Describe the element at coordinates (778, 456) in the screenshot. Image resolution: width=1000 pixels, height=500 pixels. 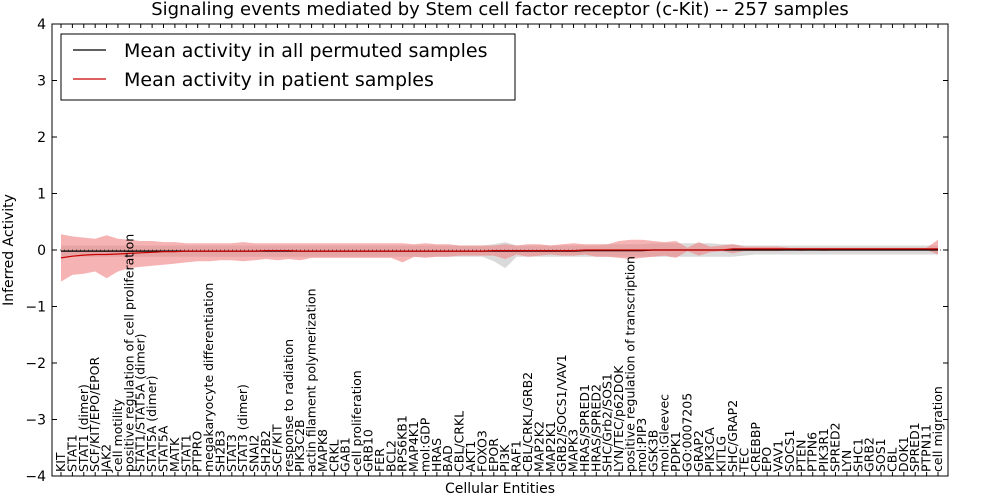
I see `x-category-label: VAV1` at that location.